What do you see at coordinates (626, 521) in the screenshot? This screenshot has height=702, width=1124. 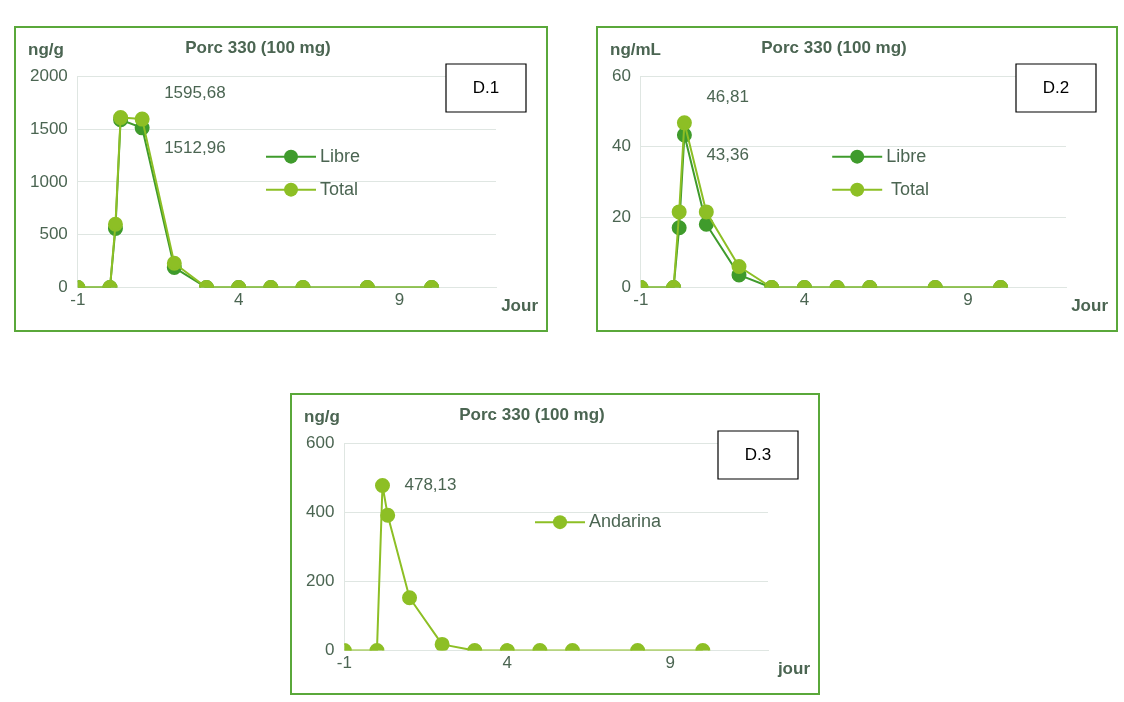 I see `legend-label: Andarina` at bounding box center [626, 521].